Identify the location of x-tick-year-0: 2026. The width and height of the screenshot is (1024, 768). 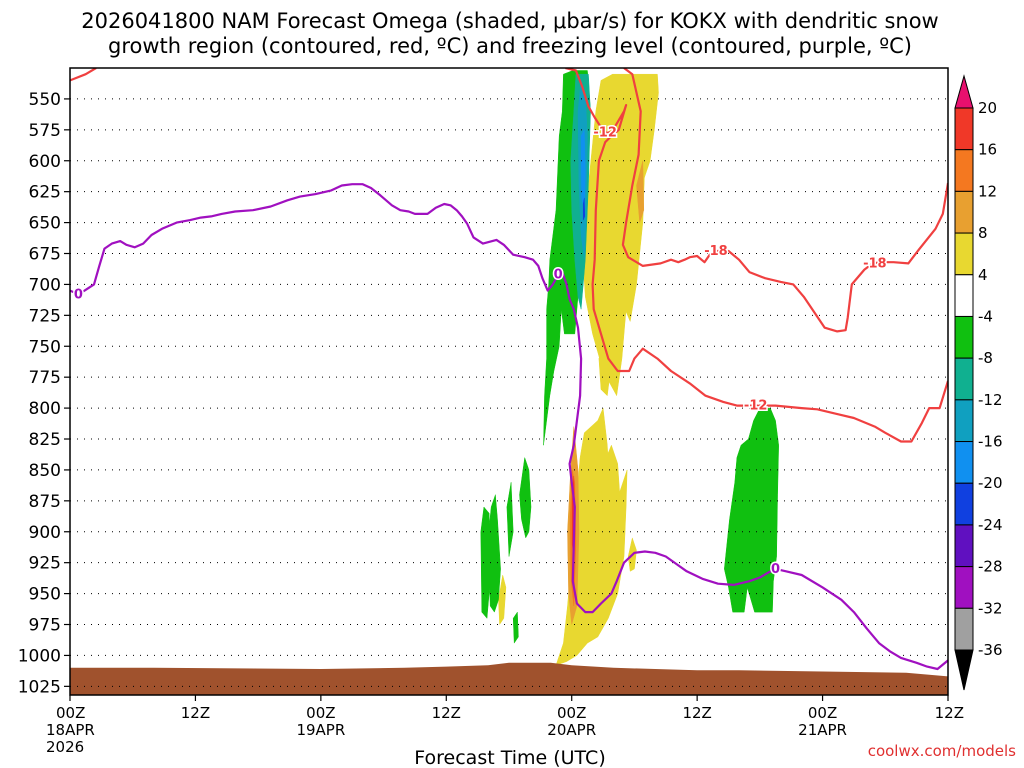
(65, 747).